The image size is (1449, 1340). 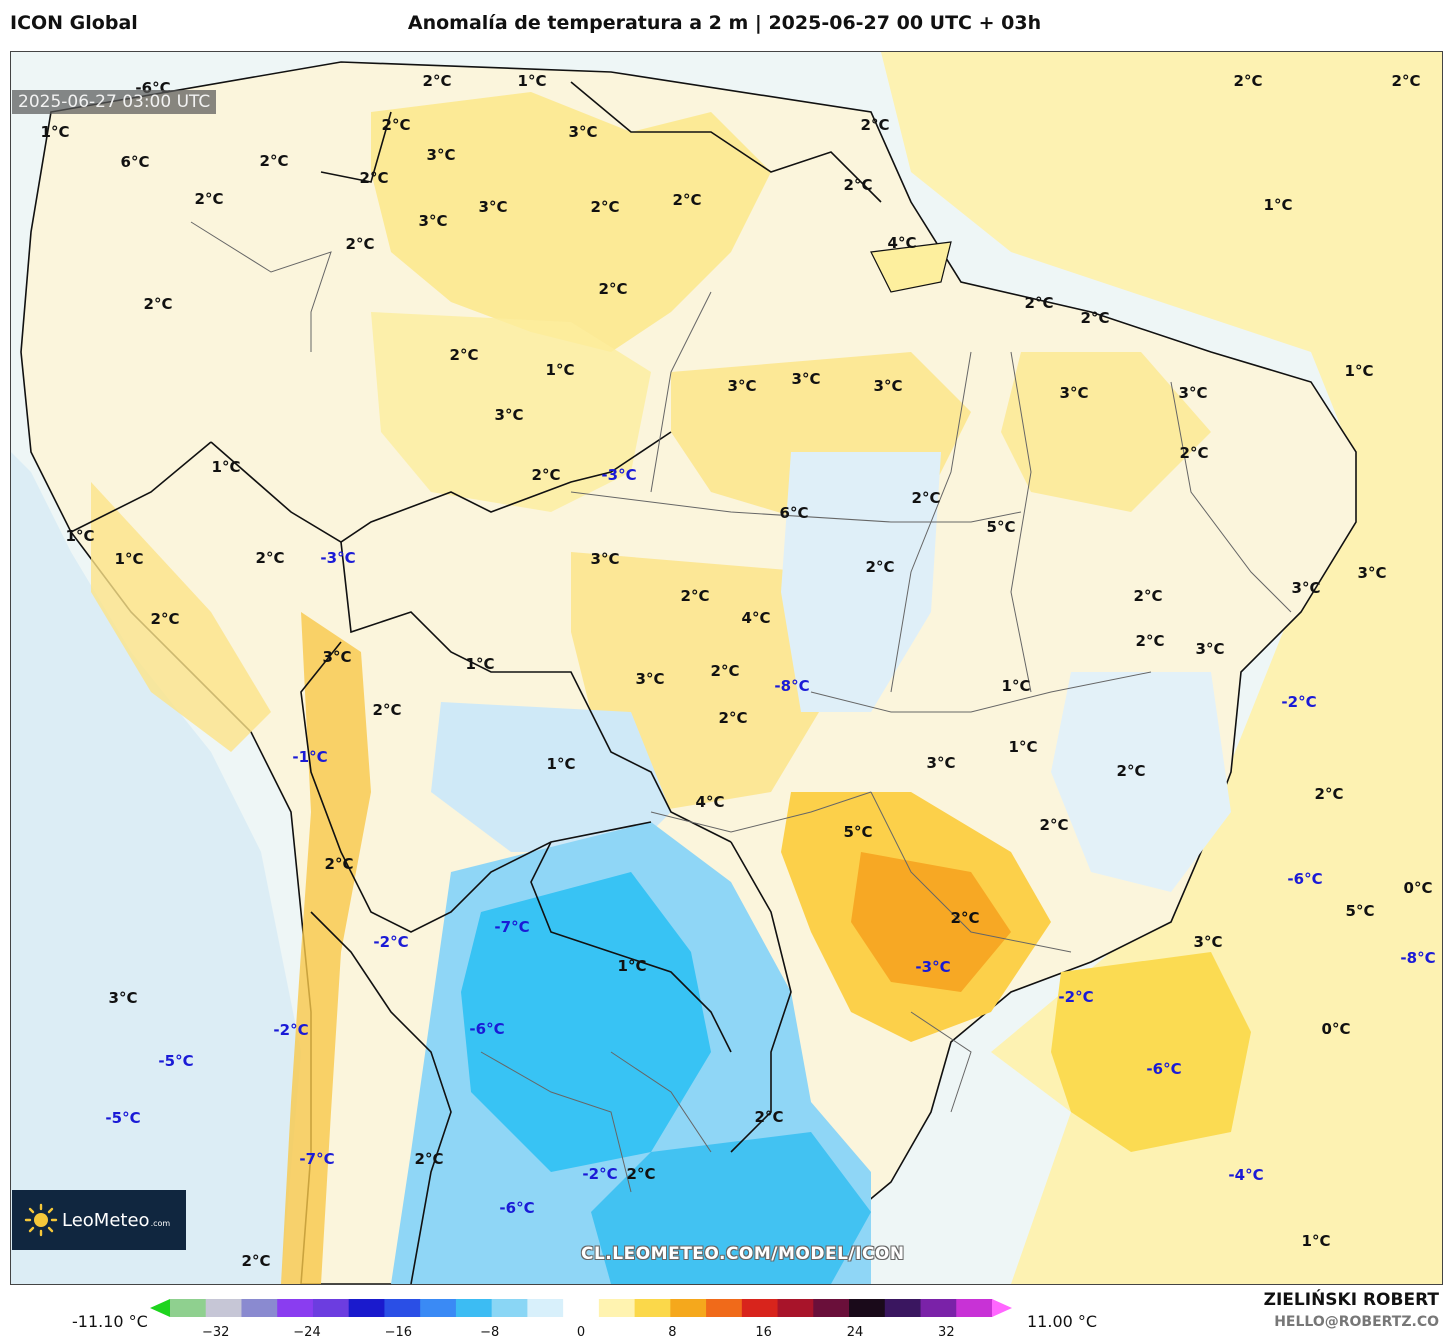 I want to click on colorbar-tick-label: −24, so click(x=307, y=1332).